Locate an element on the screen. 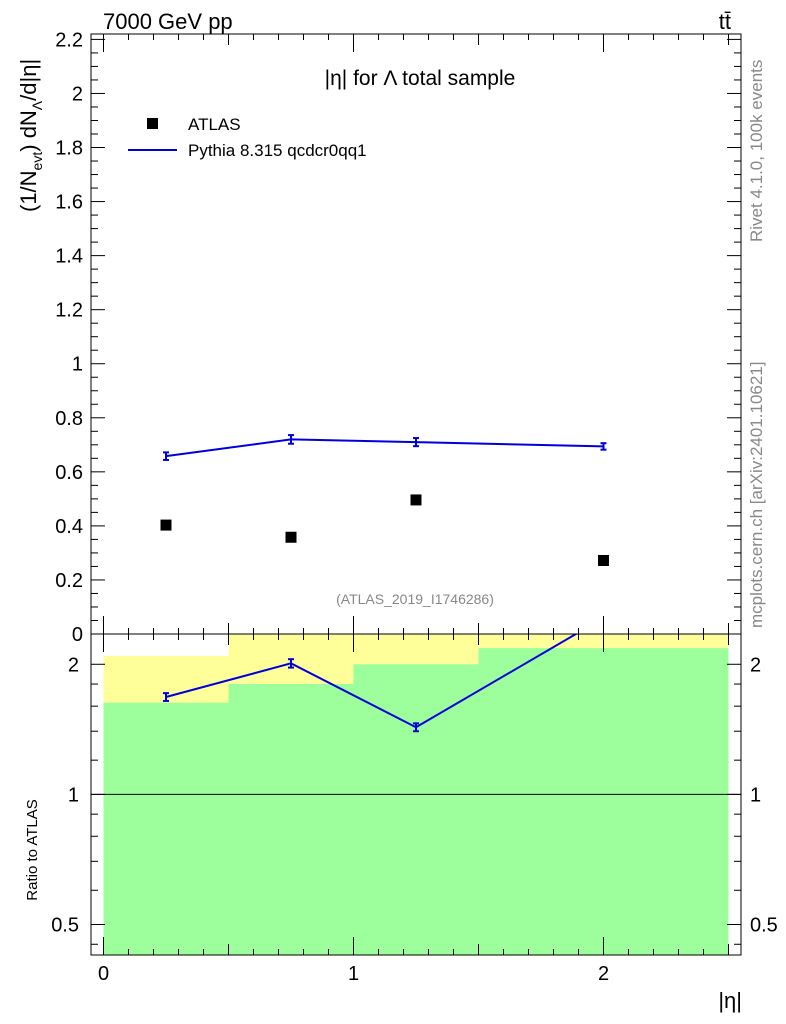  main-y-tick-label: 1 is located at coordinates (77, 365).